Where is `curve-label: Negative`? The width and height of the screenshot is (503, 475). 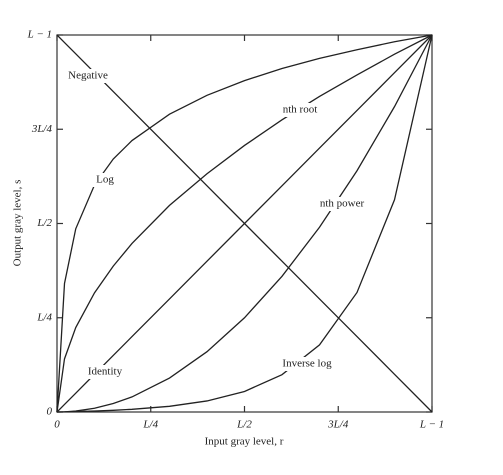 curve-label: Negative is located at coordinates (88, 76).